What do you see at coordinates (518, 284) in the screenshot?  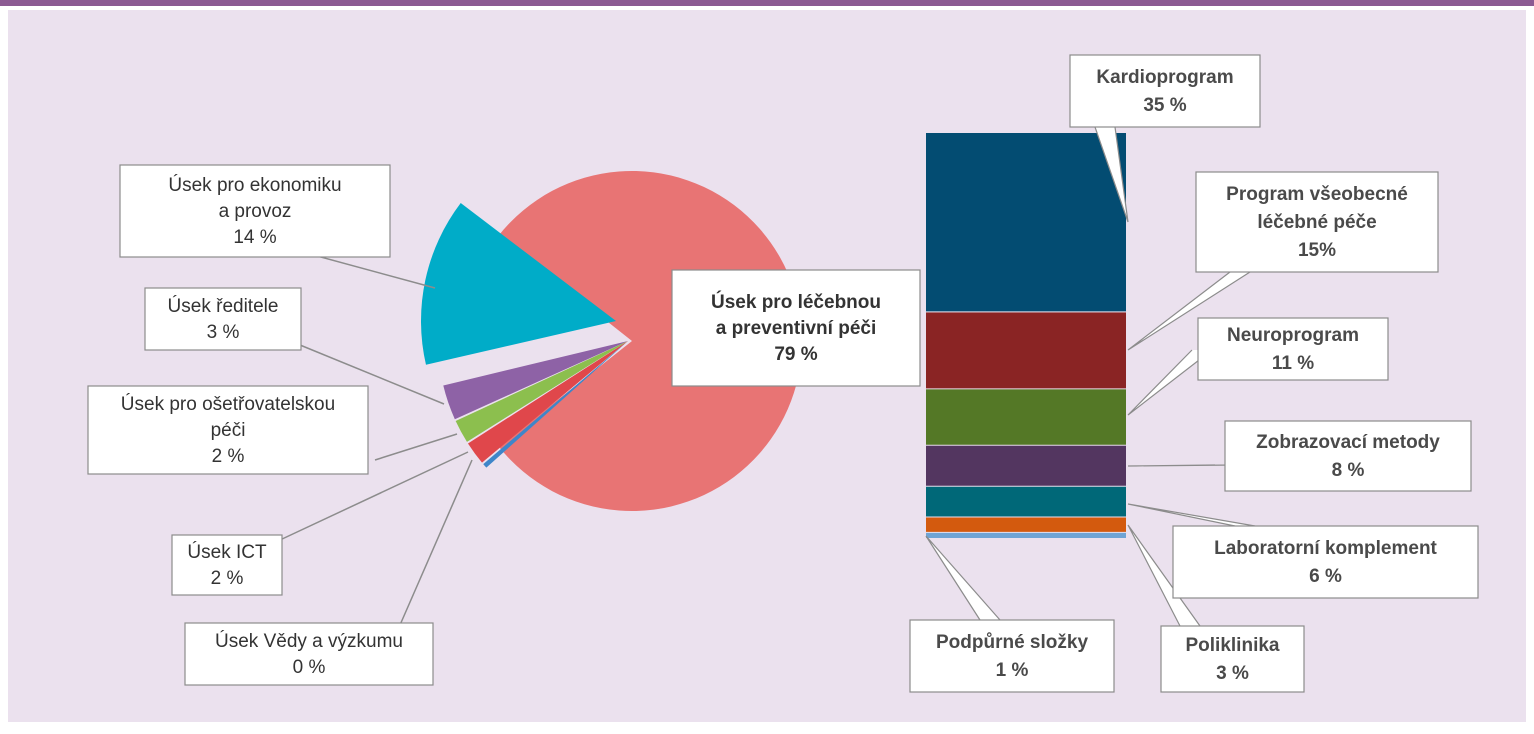 I see `pie-slice-usek-pro-ekonomiku` at bounding box center [518, 284].